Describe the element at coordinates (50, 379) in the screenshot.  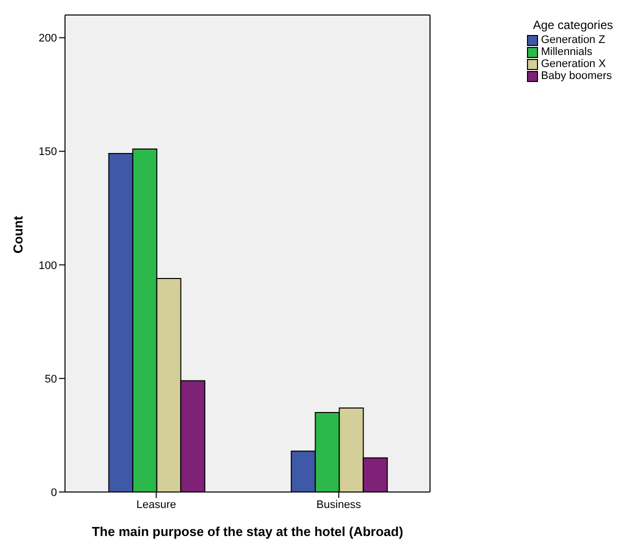
I see `y-tick-label: 50` at that location.